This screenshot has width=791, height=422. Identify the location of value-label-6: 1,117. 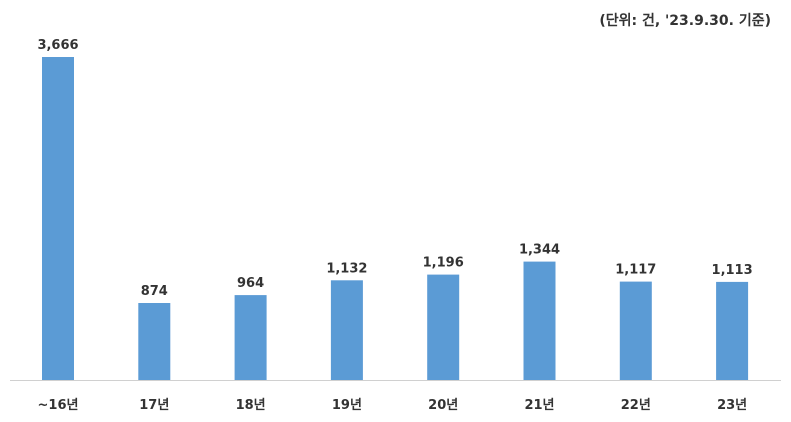
(635, 270).